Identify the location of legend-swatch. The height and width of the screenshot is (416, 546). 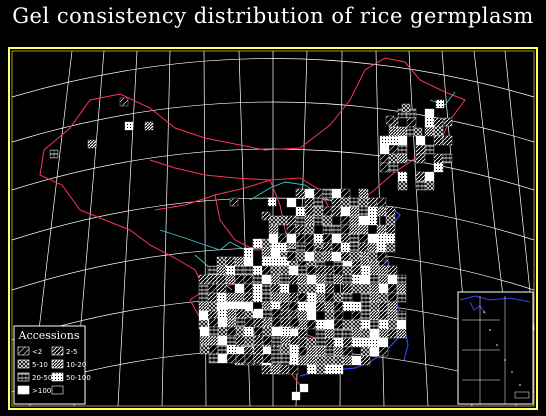
(57, 351).